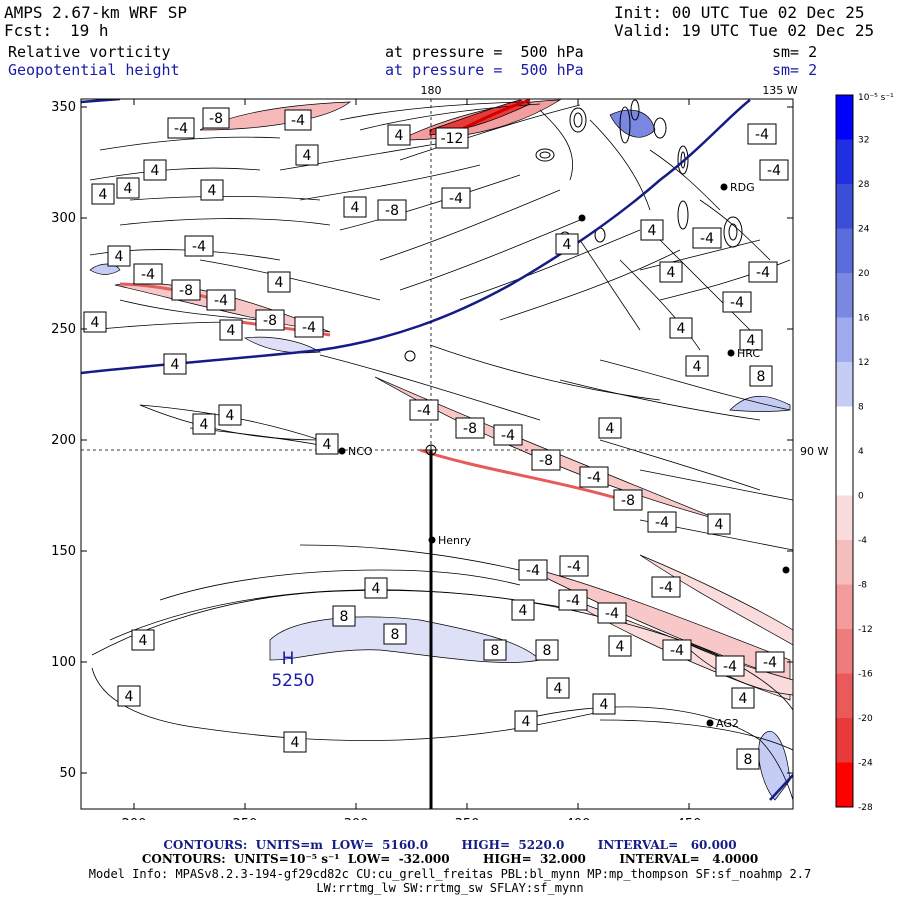 The height and width of the screenshot is (900, 900). I want to click on init-time: Init: 00 UTC Tue 02 Dec 25, so click(739, 12).